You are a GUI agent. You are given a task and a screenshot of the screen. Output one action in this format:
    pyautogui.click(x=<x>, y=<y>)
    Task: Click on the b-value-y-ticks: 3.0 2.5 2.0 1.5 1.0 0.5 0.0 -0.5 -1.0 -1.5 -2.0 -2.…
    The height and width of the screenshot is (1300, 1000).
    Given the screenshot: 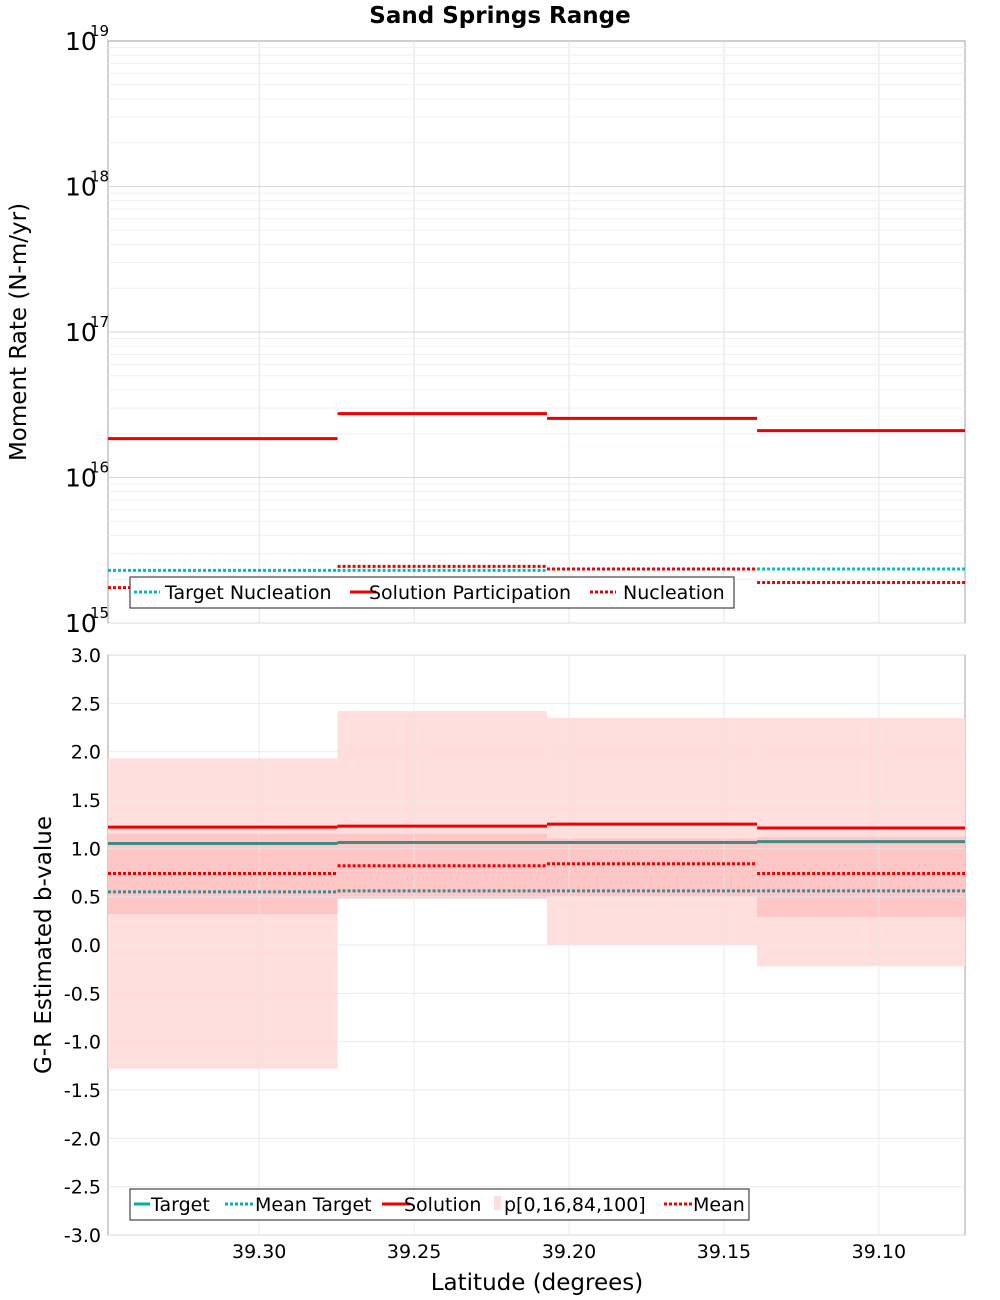 What is the action you would take?
    pyautogui.click(x=82, y=946)
    